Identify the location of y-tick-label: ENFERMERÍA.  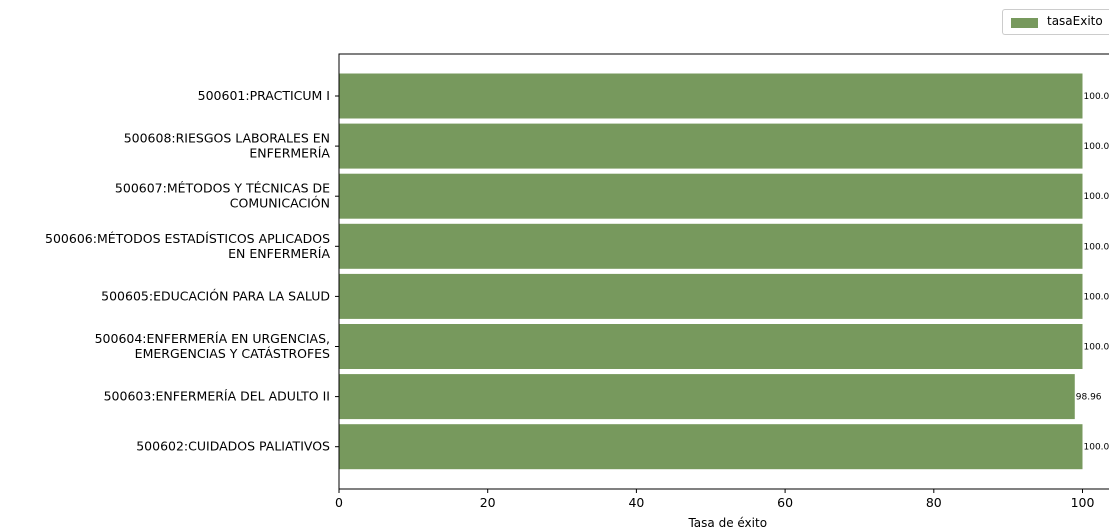
(289, 153).